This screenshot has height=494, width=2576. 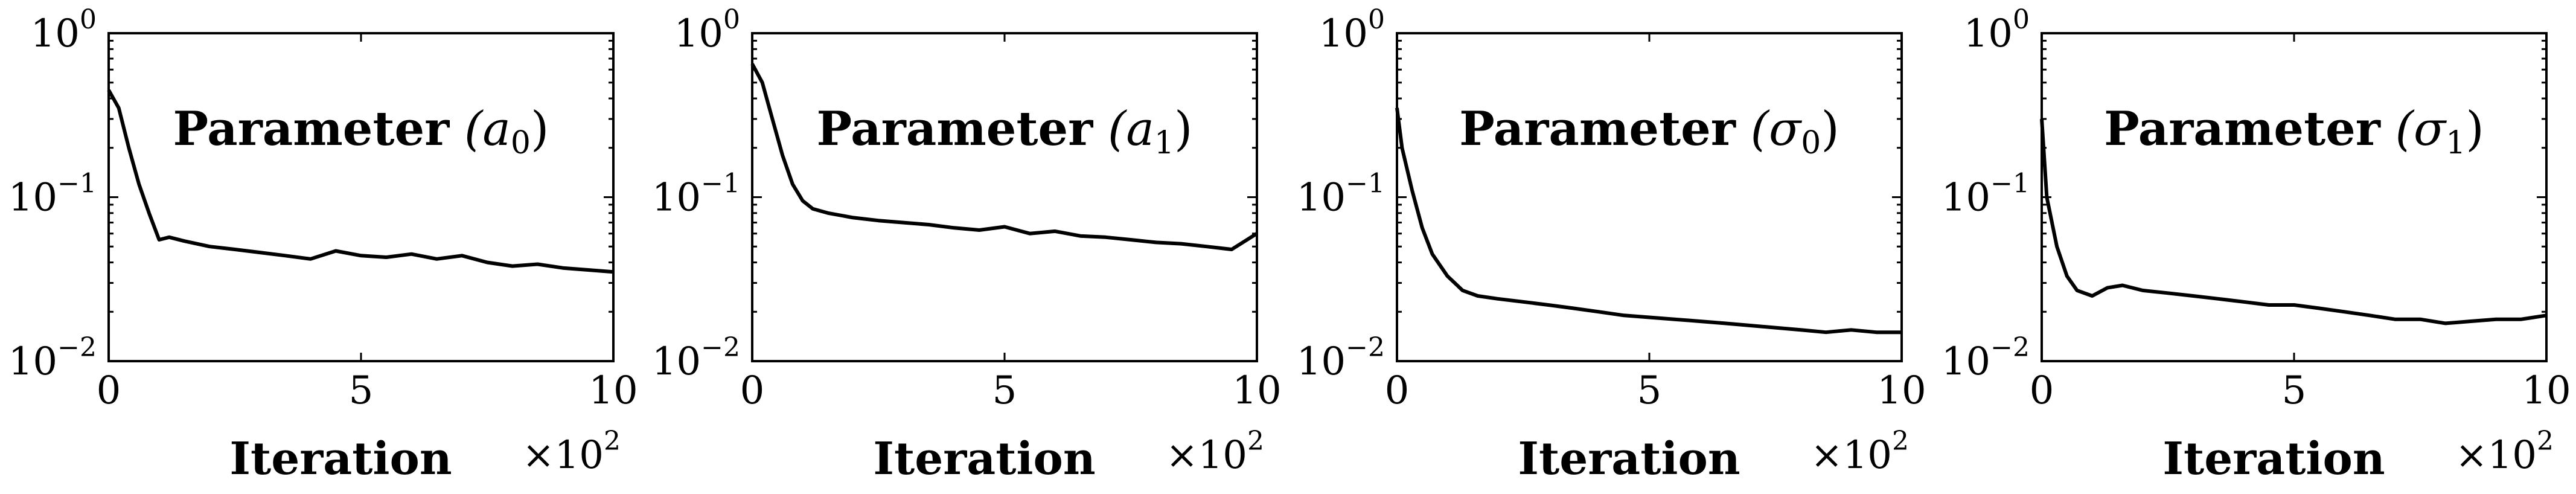 I want to click on panel-title: Parameter (σ1), so click(x=2294, y=131).